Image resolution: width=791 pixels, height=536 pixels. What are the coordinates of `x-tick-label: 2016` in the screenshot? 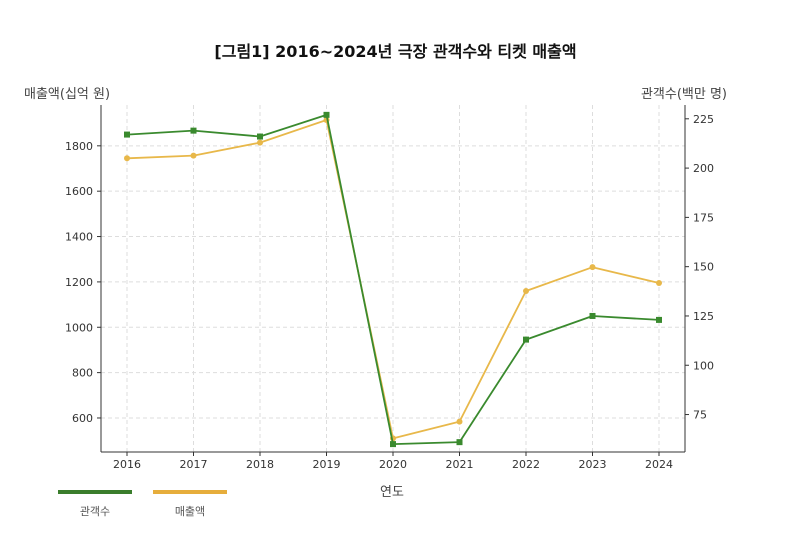 It's located at (127, 464).